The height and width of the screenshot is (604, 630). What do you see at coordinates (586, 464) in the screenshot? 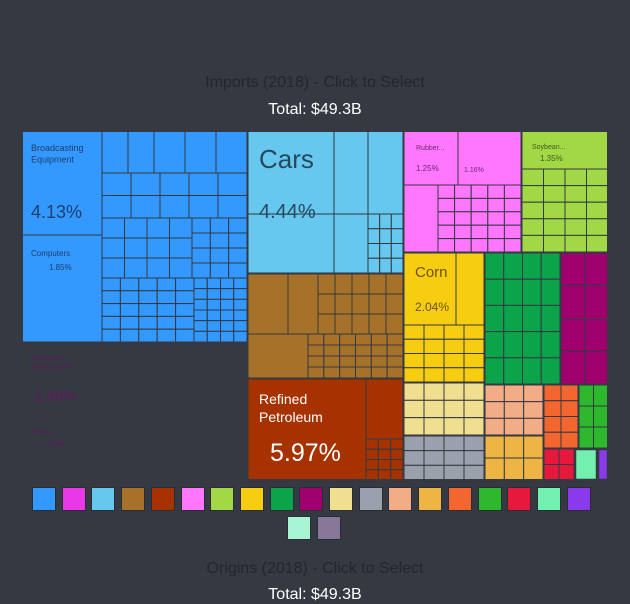
I see `group-stone` at bounding box center [586, 464].